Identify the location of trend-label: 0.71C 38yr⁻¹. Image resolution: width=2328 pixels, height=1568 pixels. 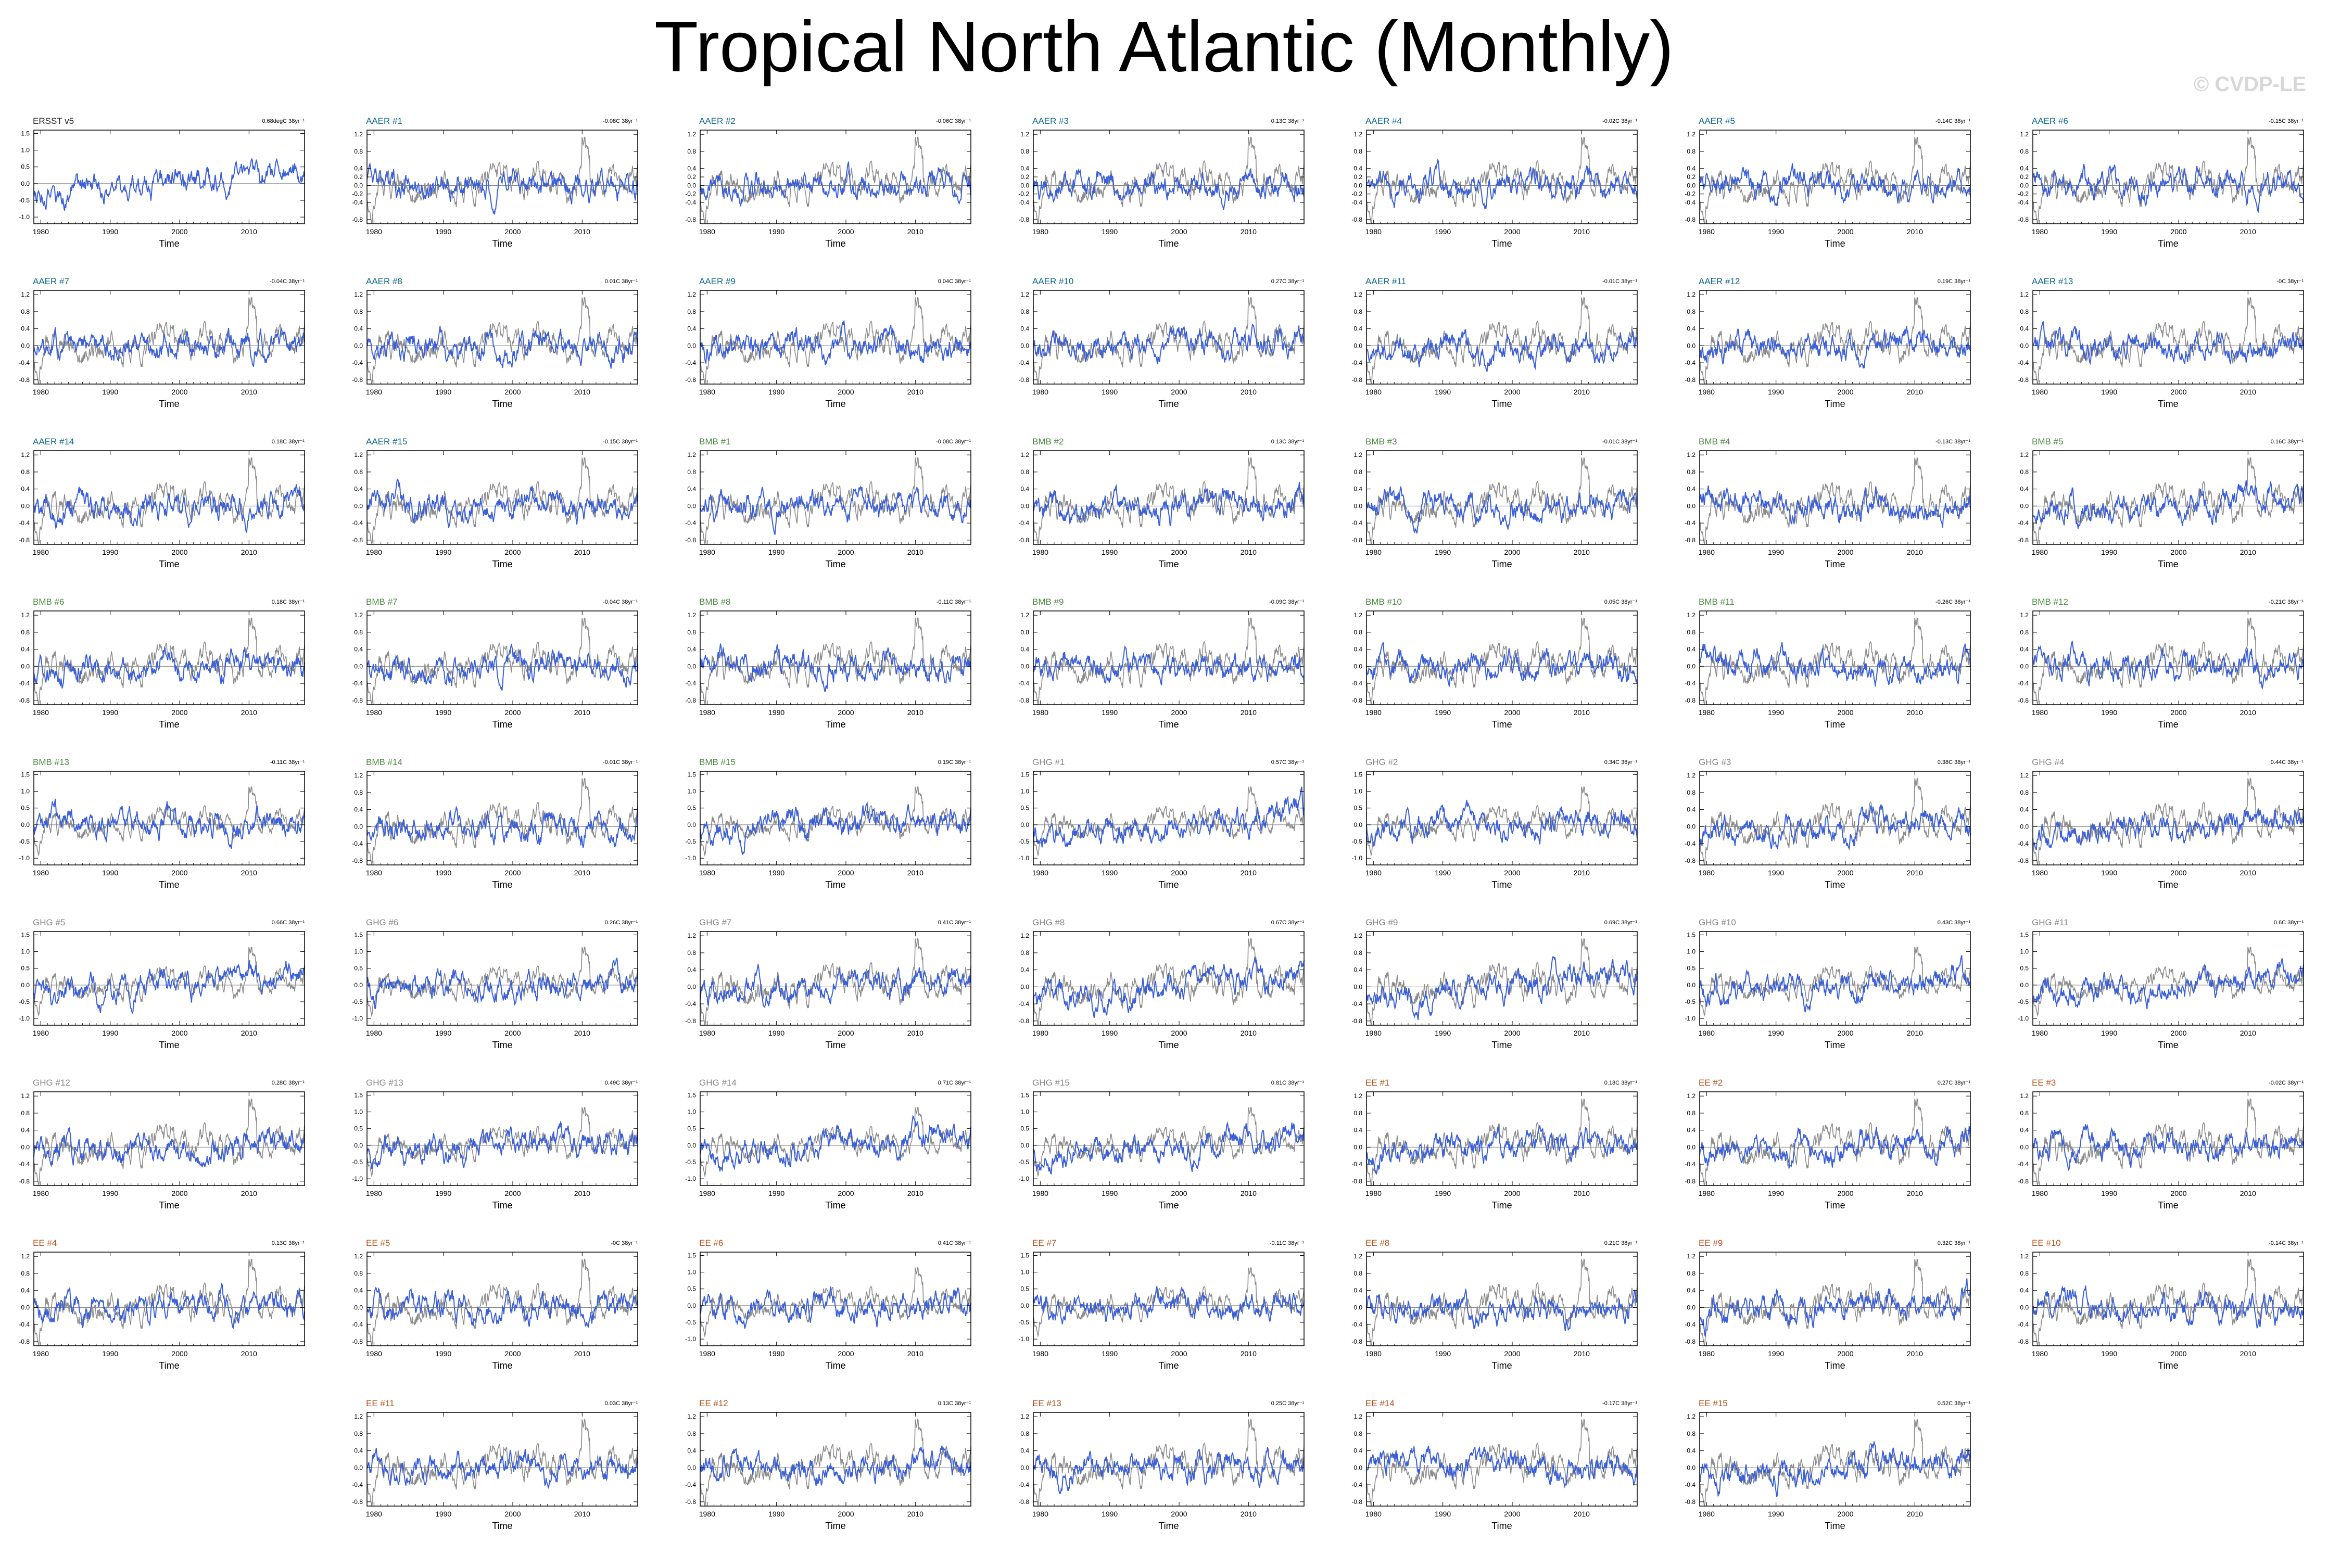
(954, 1083).